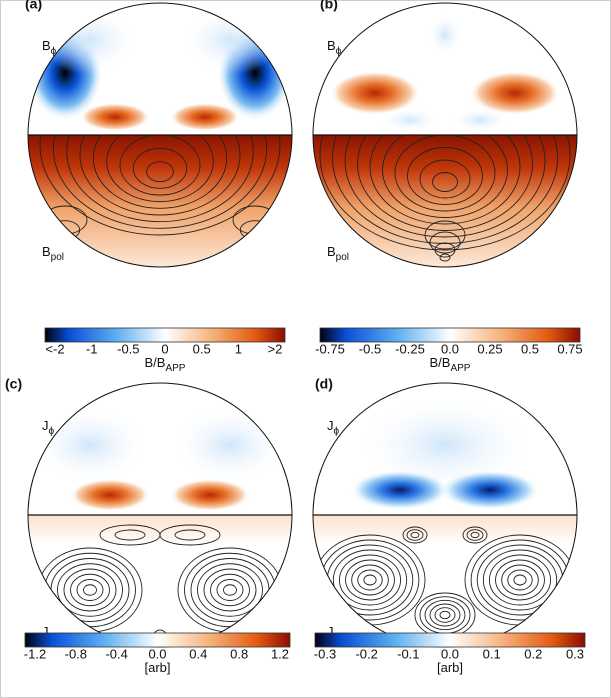  I want to click on colorbar-tick-label: -0.2, so click(366, 653).